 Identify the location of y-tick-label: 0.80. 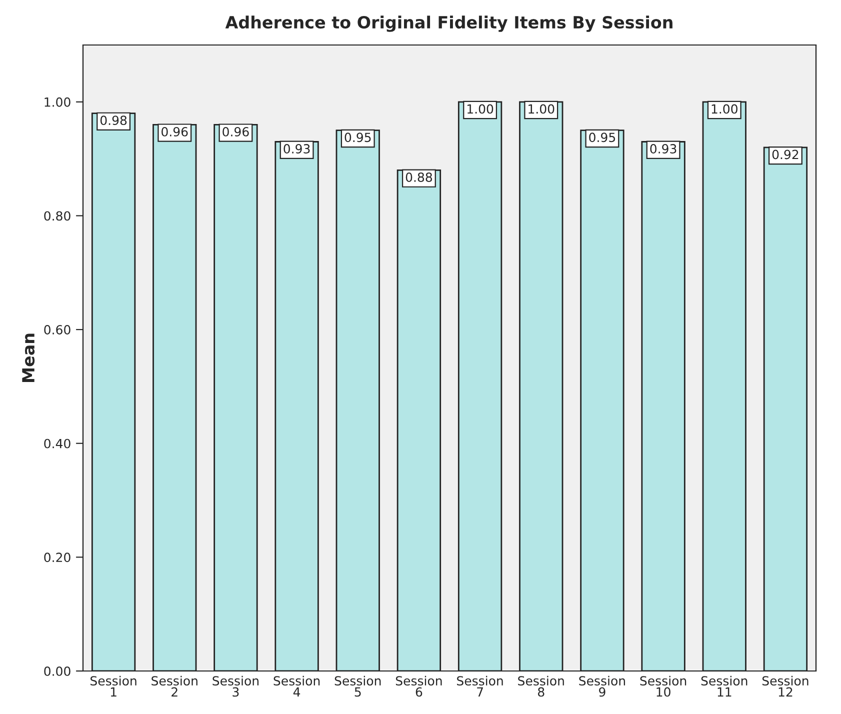
(57, 216).